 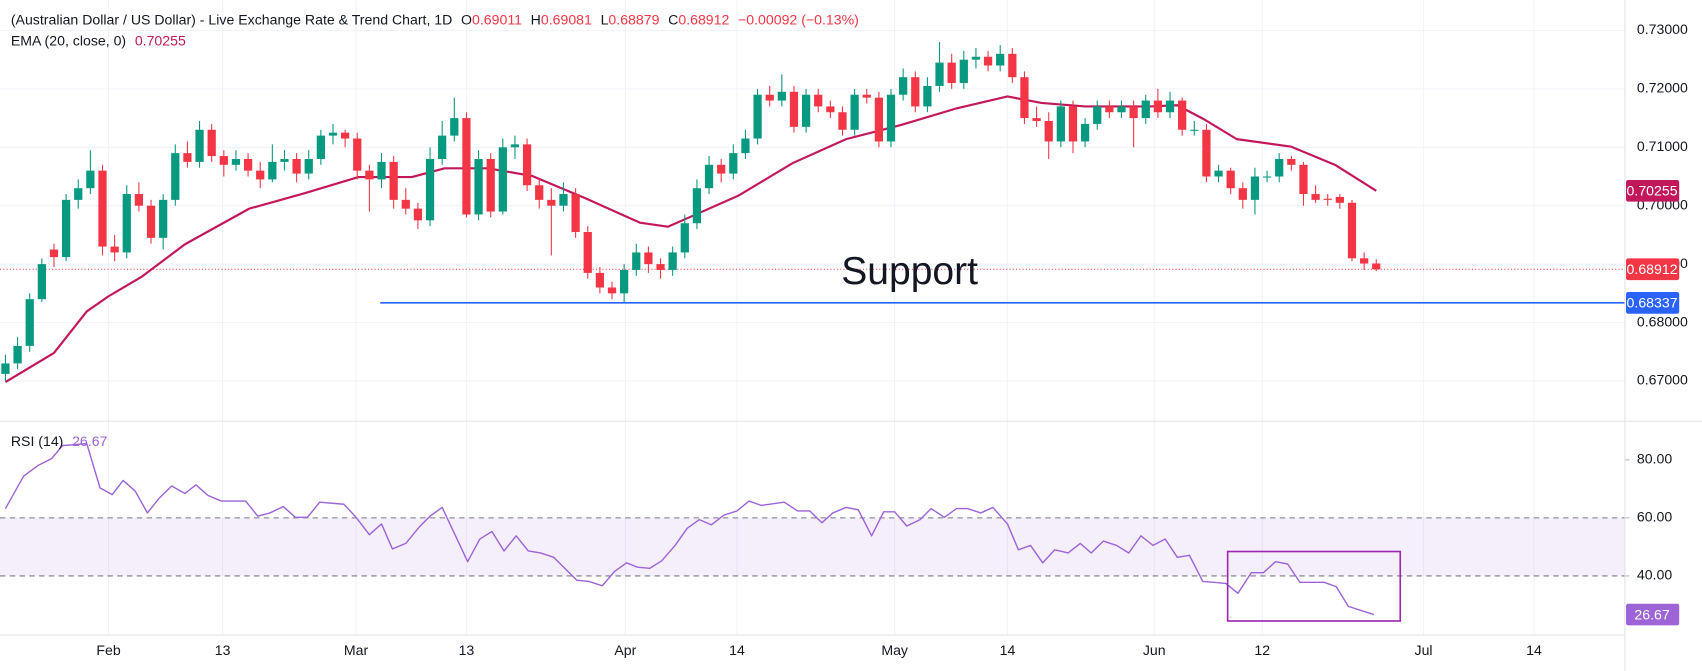 I want to click on ema-tag-bg, so click(x=1653, y=190).